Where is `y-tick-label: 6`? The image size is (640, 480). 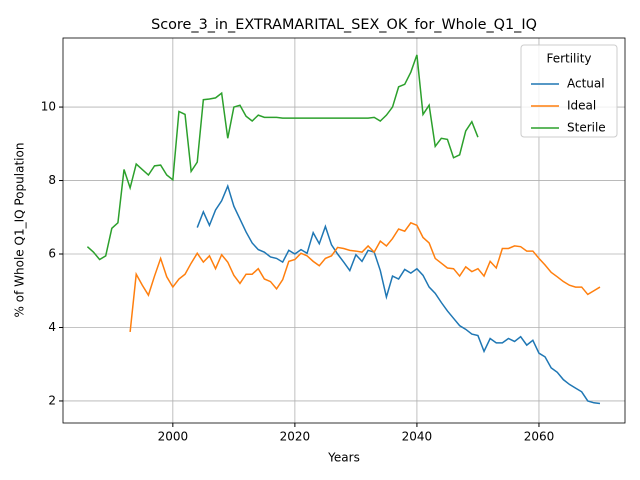 y-tick-label: 6 is located at coordinates (52, 254).